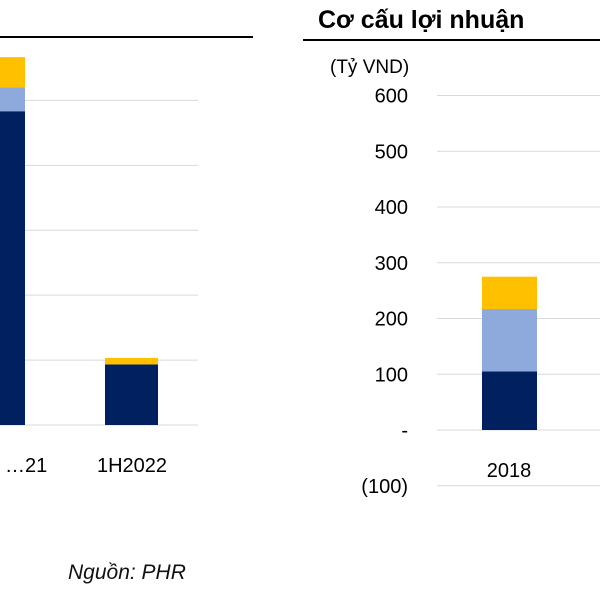 The height and width of the screenshot is (600, 600). I want to click on right-y-tick-label: 600, so click(391, 97).